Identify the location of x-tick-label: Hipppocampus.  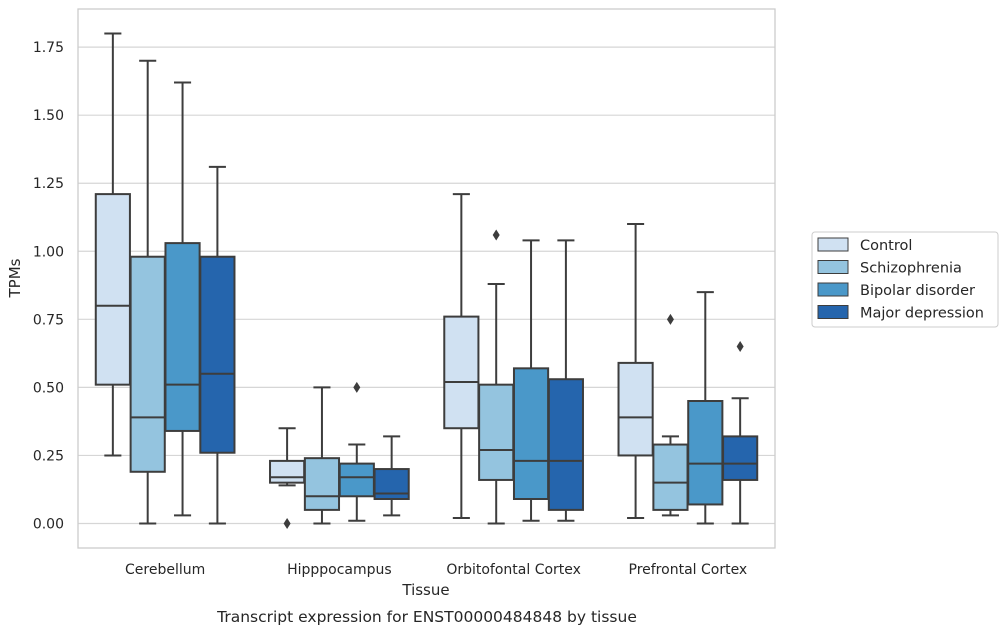
(339, 570).